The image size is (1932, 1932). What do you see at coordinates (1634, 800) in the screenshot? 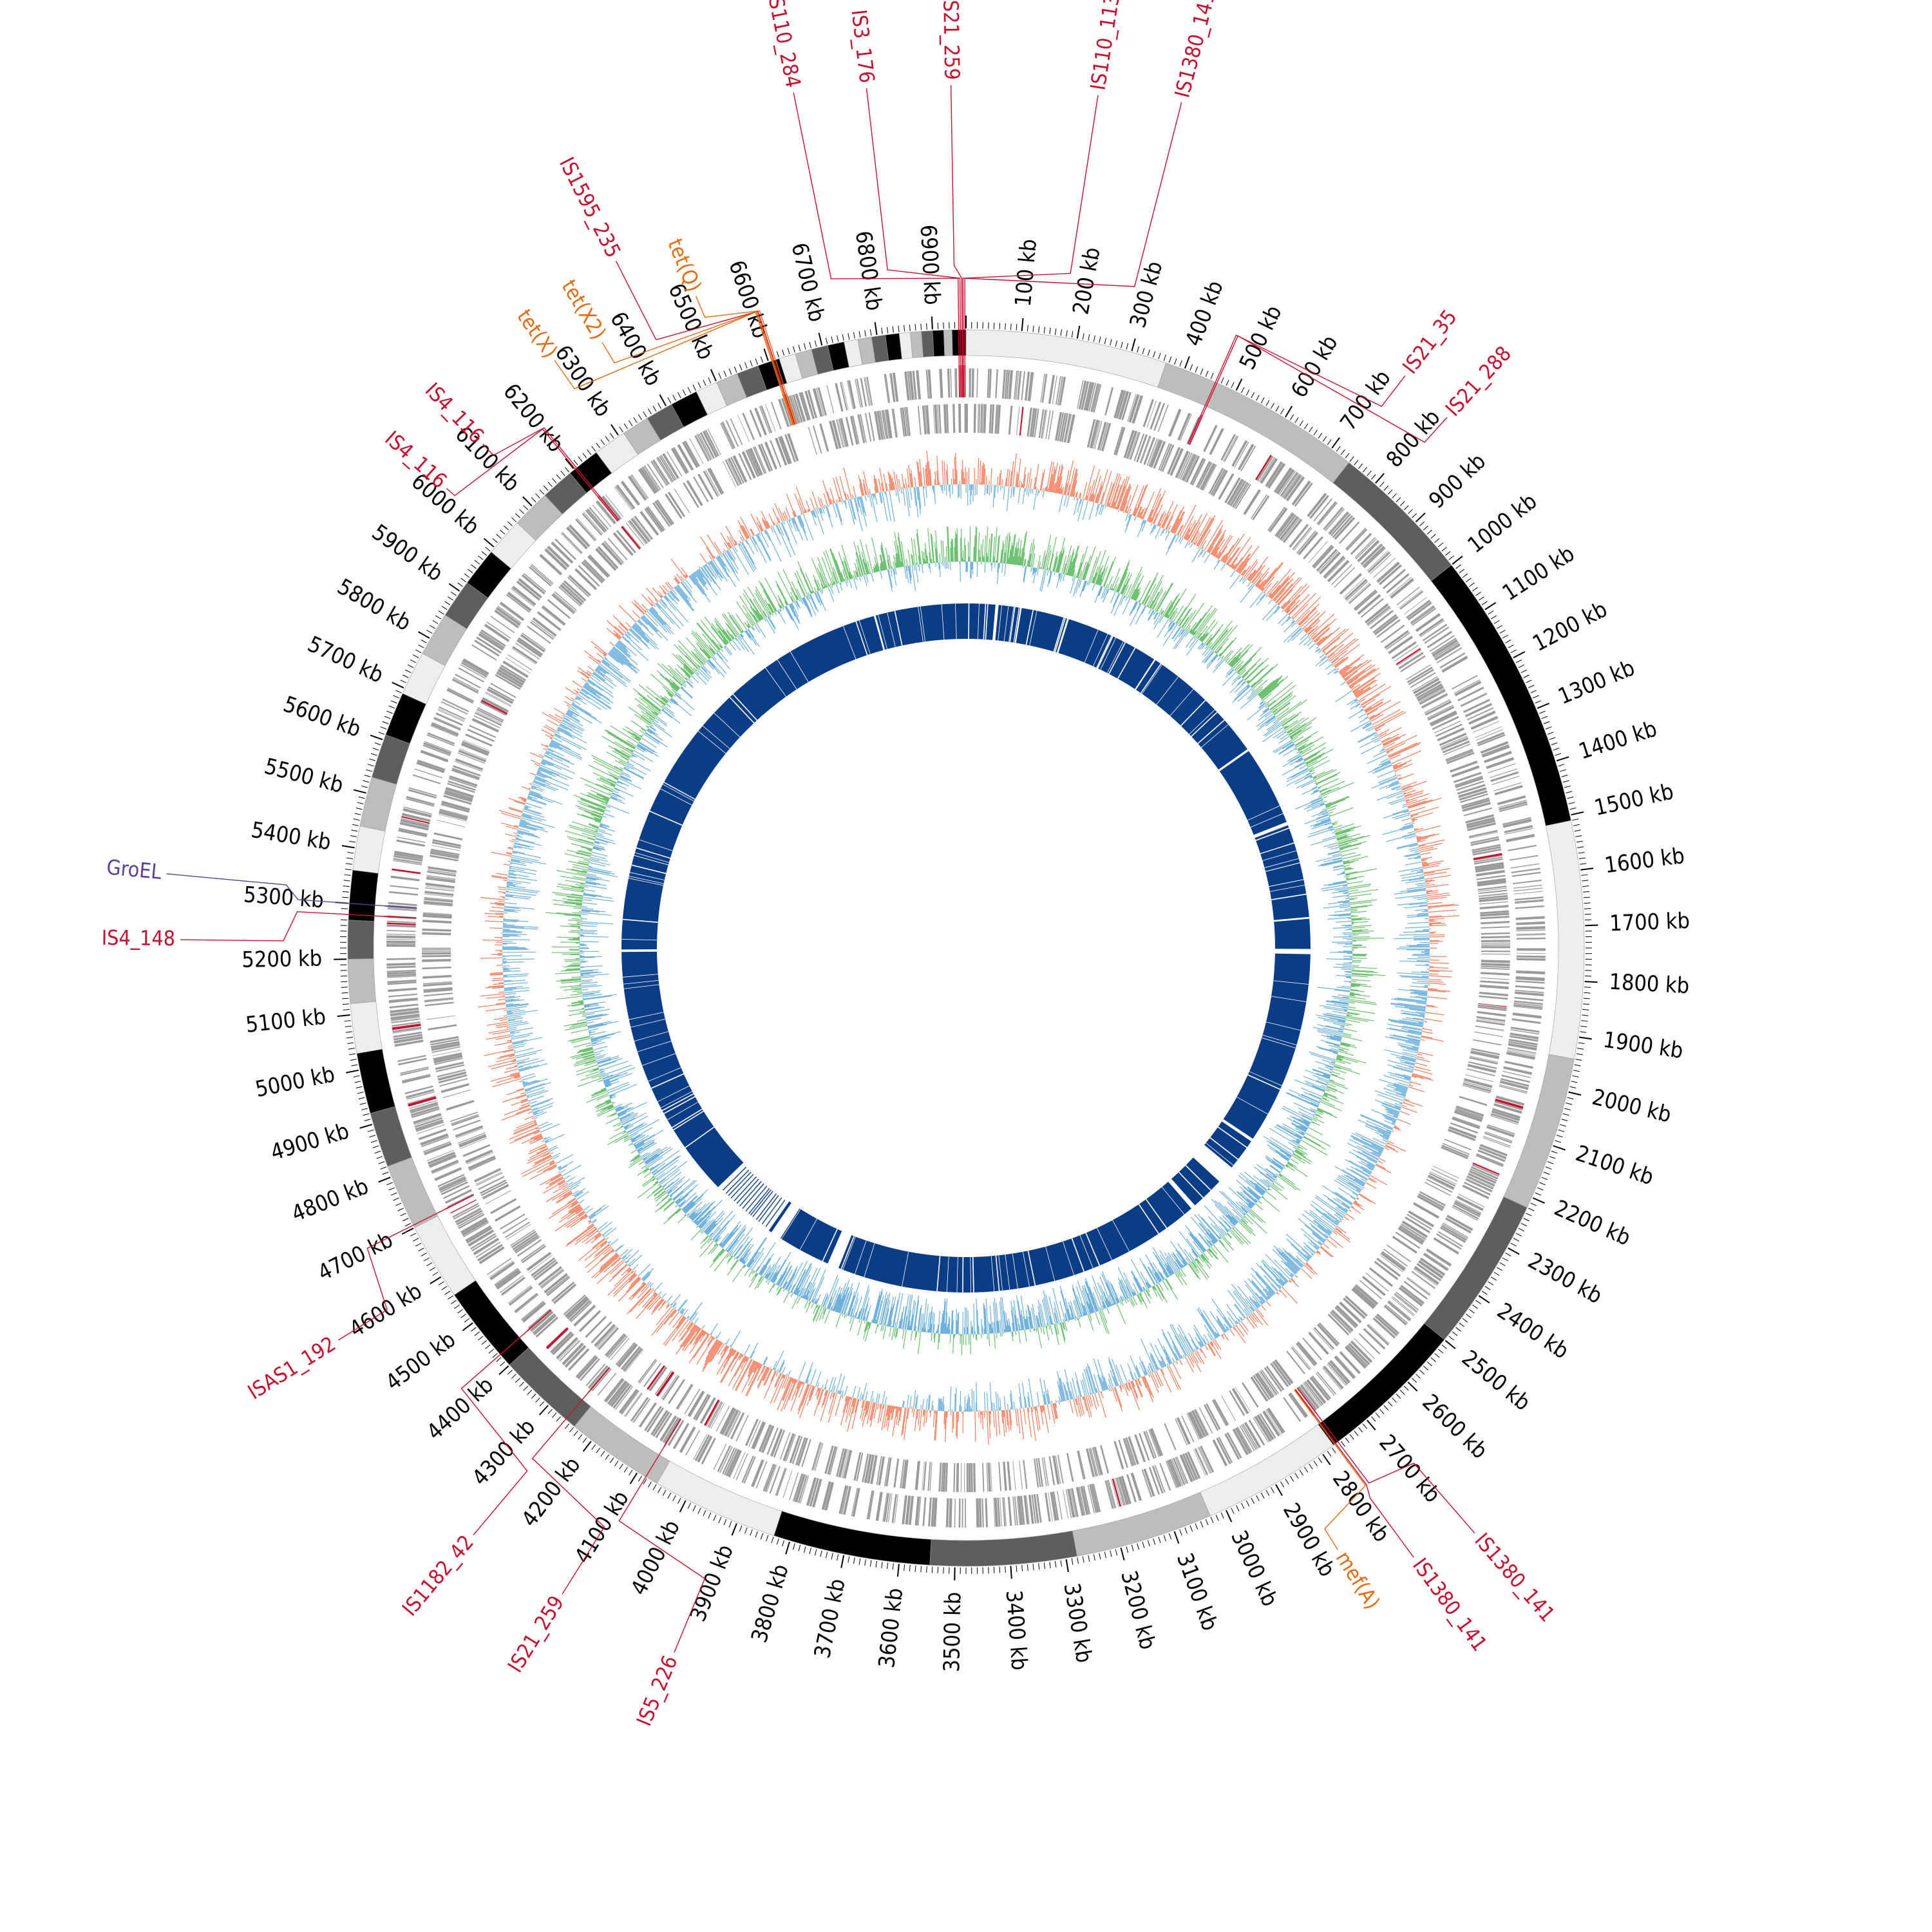
I see `tick-label: 1500 kb` at bounding box center [1634, 800].